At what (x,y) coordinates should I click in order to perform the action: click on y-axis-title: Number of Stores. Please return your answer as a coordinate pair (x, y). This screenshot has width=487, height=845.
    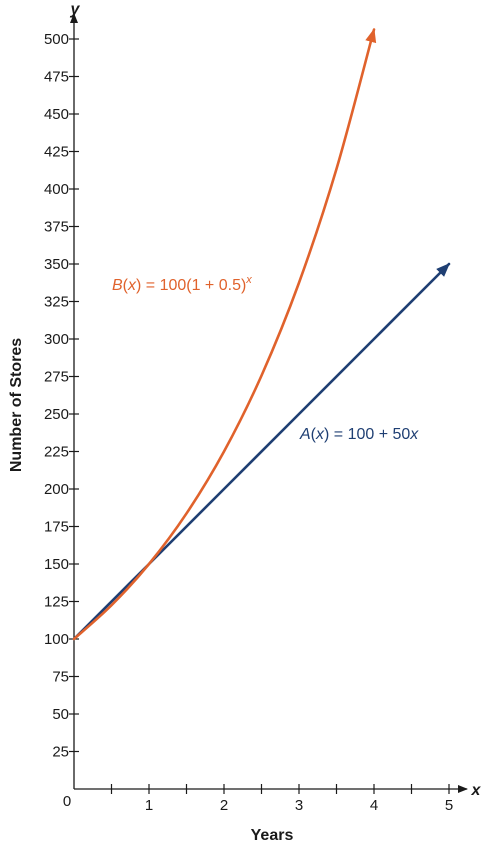
    Looking at the image, I should click on (16, 405).